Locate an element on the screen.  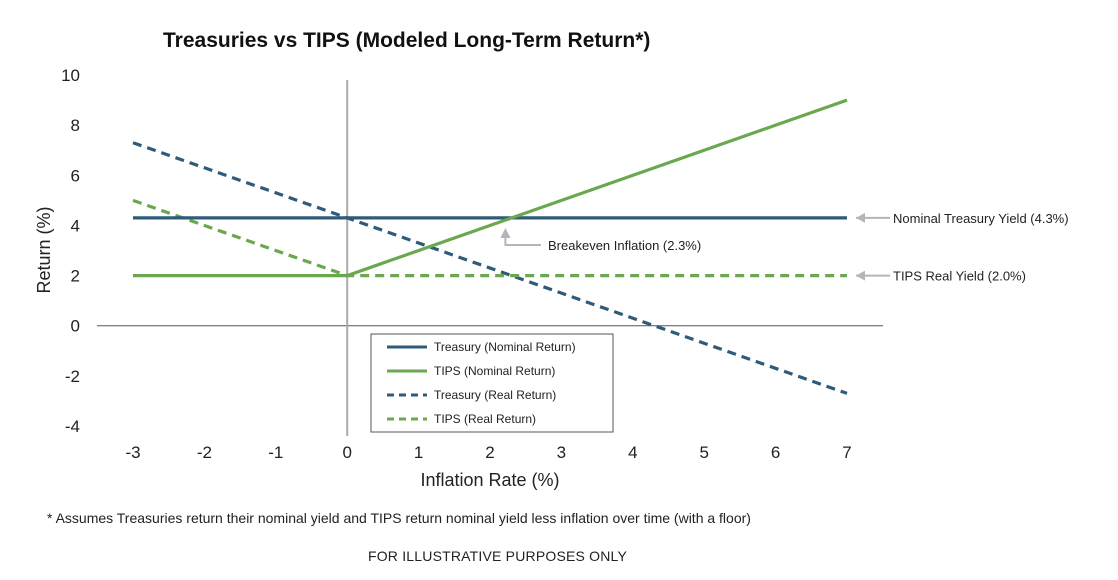
y-tick-label: -4 is located at coordinates (72, 426).